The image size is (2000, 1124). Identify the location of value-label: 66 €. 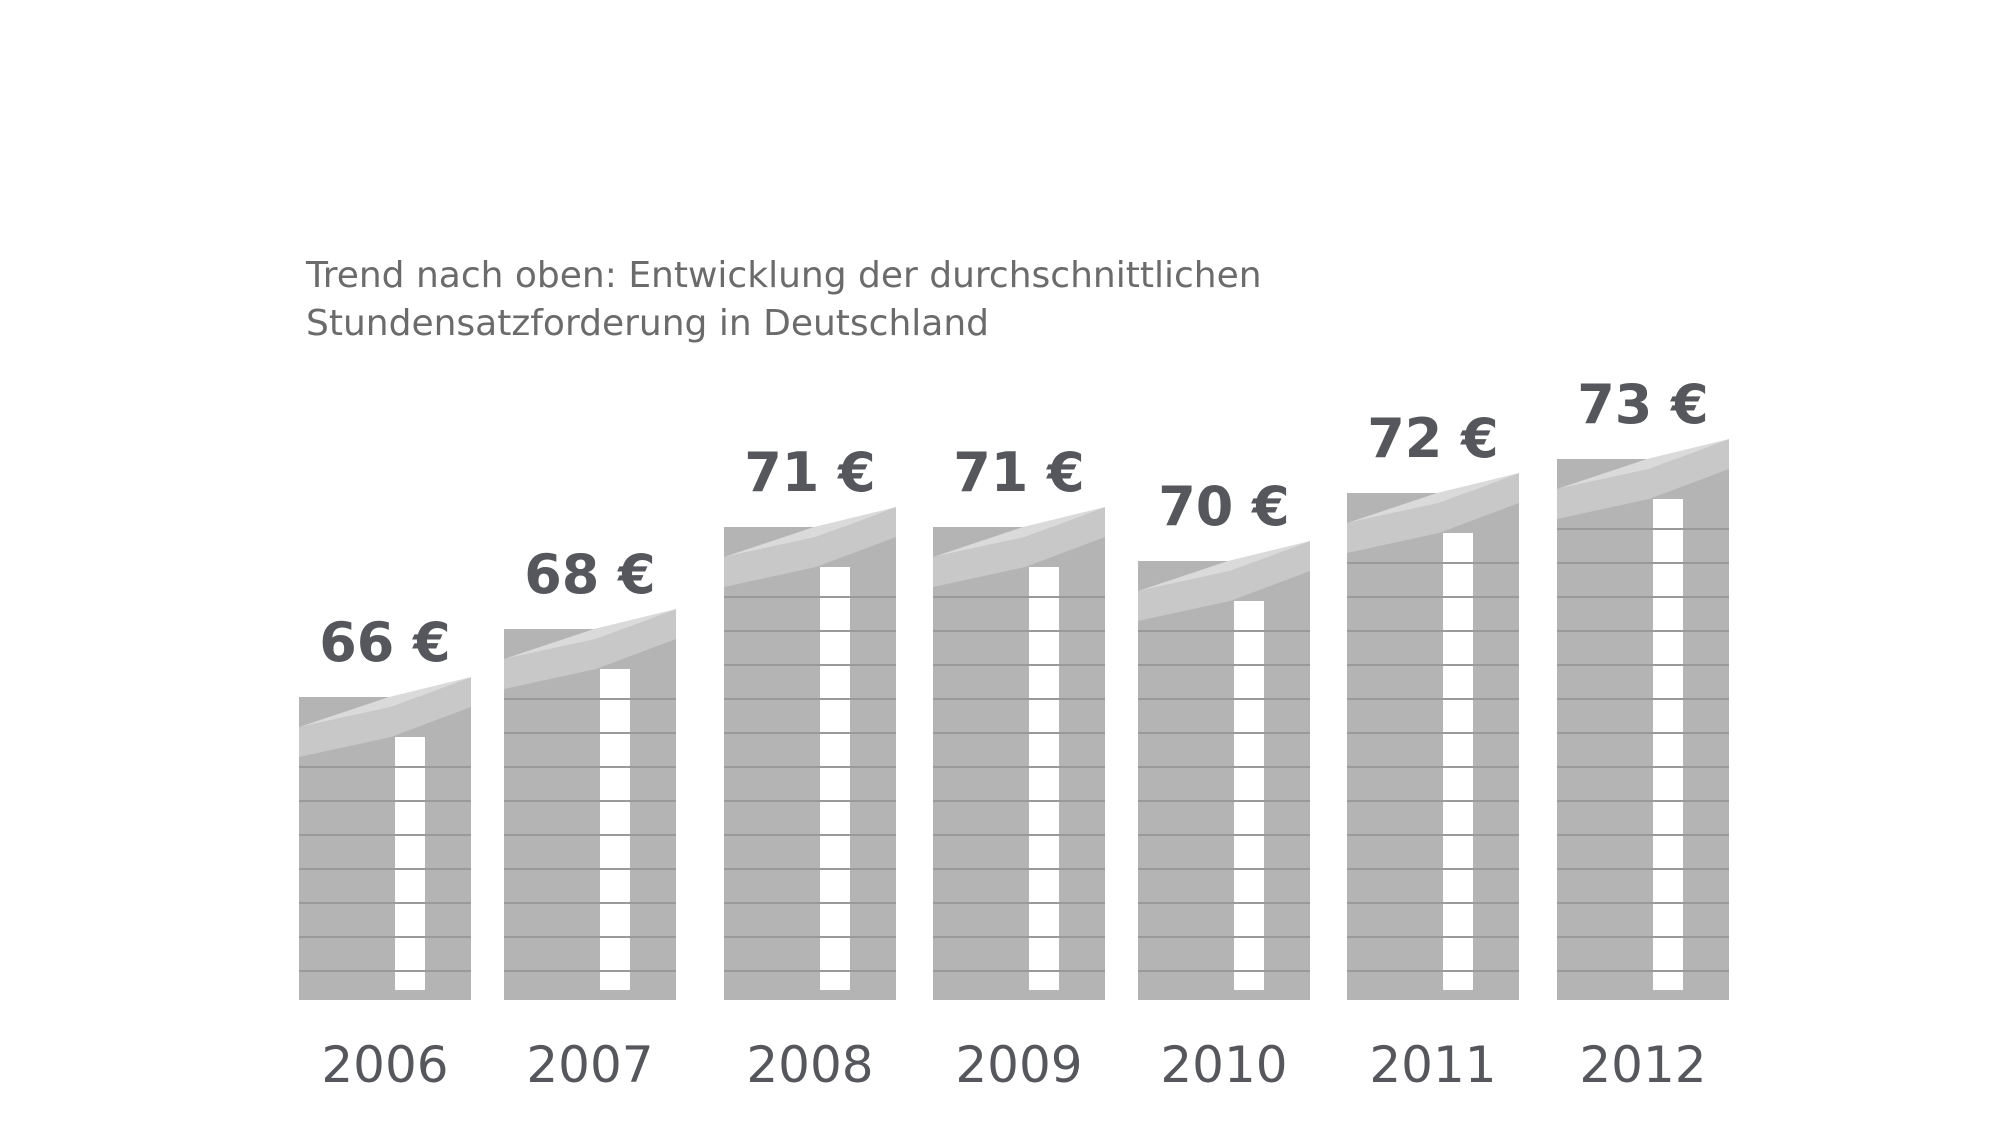
(385, 642).